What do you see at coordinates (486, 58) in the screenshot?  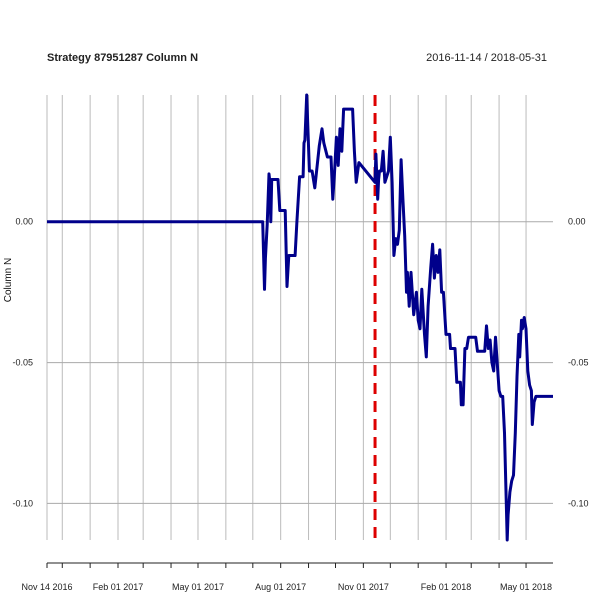 I see `date-range-label: 2016-11-14 / 2018-05-31` at bounding box center [486, 58].